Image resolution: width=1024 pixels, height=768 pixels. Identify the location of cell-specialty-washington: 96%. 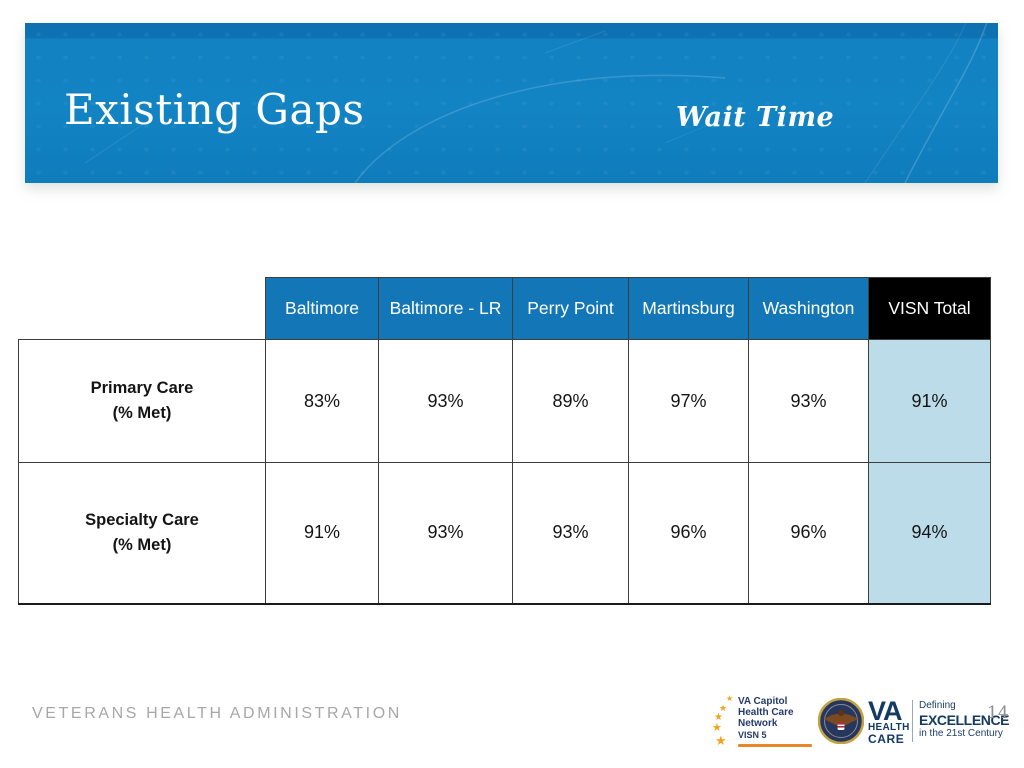
(808, 533).